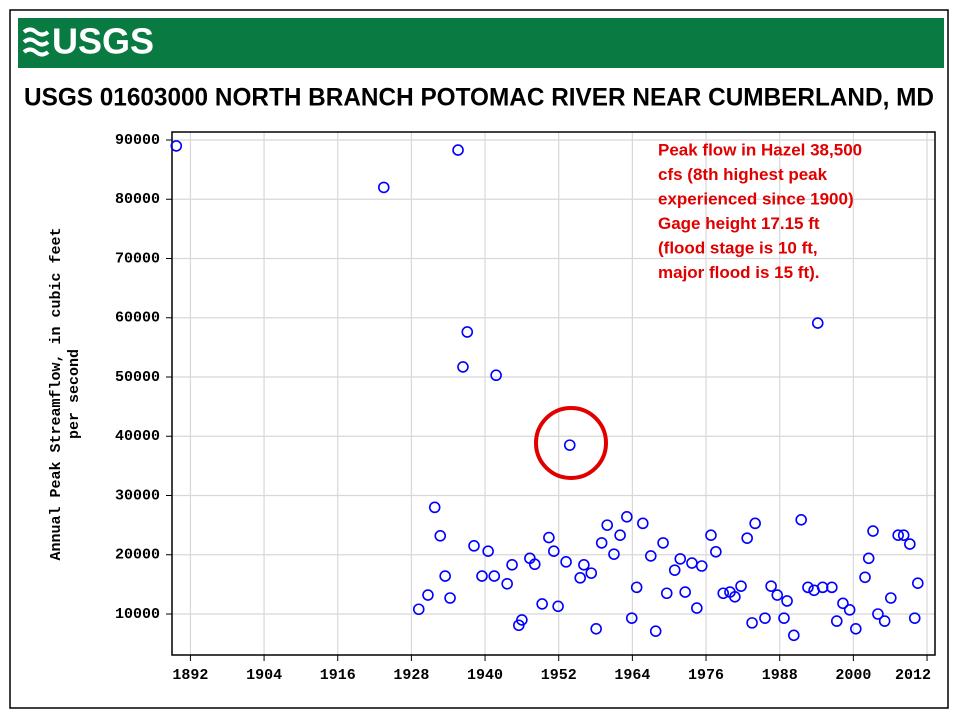 This screenshot has width=960, height=720. I want to click on x-tick-label: 2000, so click(853, 675).